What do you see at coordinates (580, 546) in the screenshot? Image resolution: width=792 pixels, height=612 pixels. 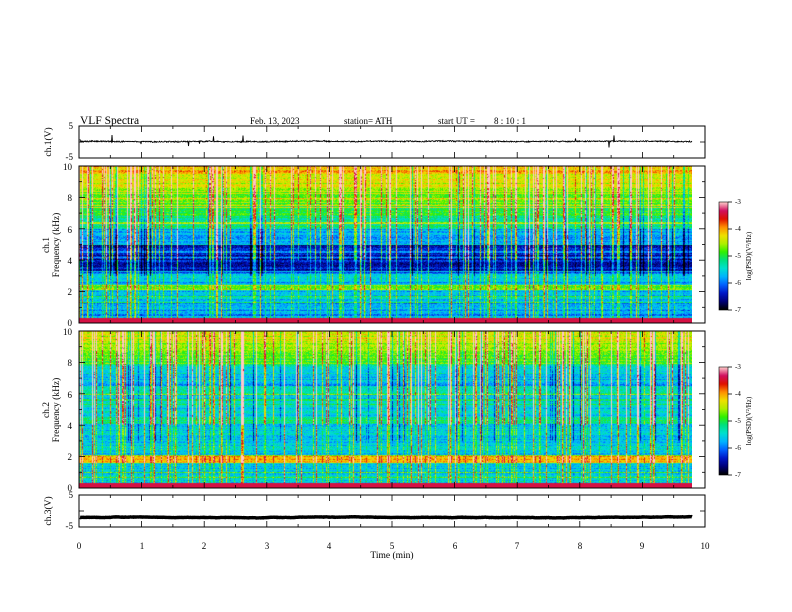 I see `time-tick-8: 8` at bounding box center [580, 546].